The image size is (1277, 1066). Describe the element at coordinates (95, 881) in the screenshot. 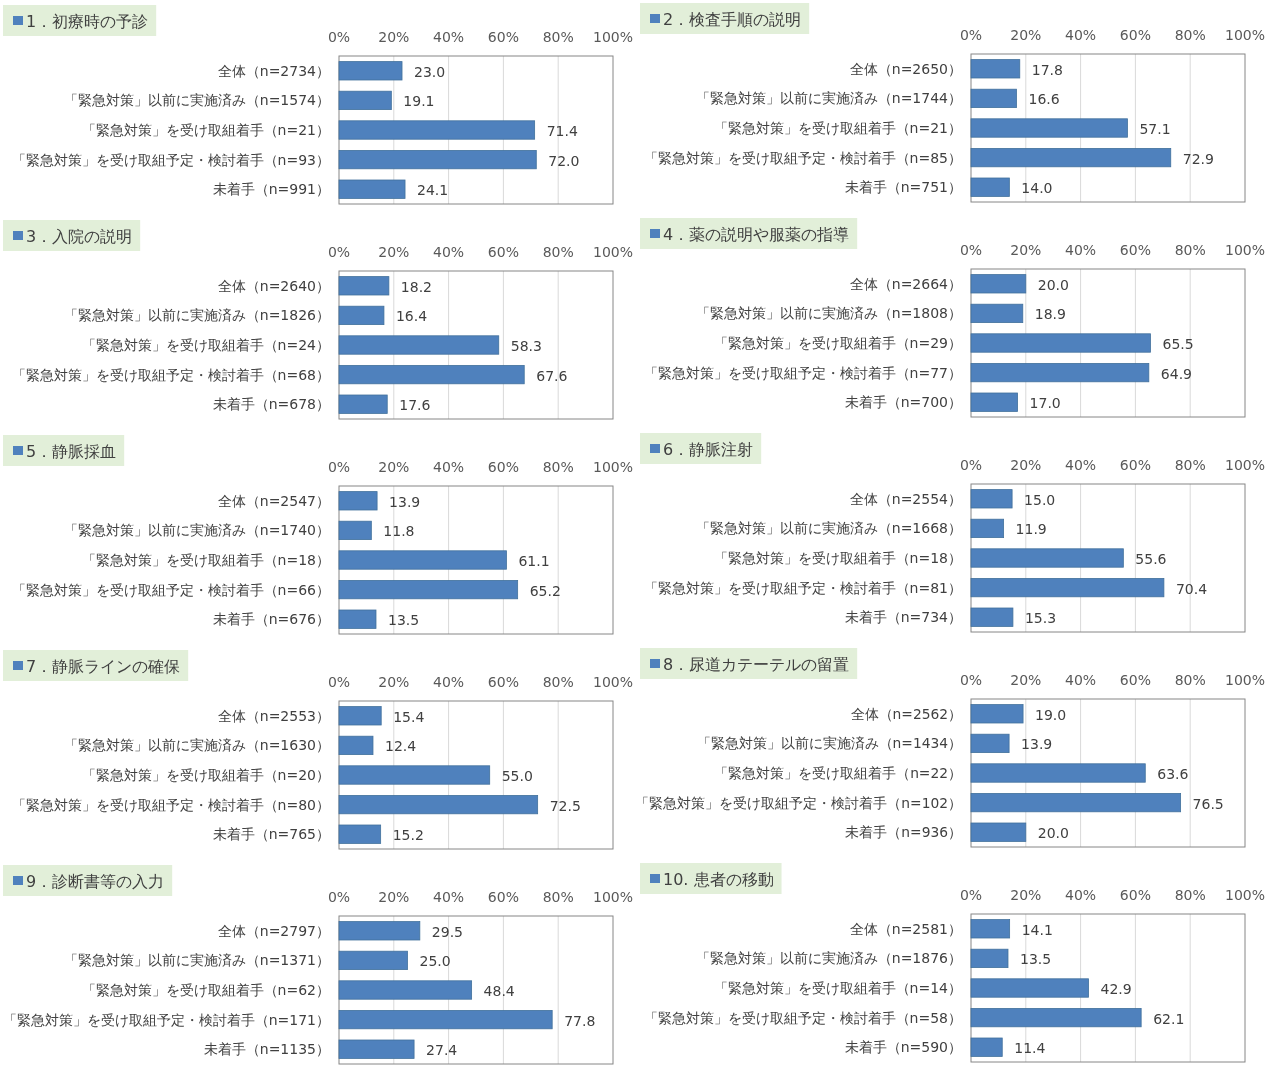

I see `text: 9．診断書等の入力` at that location.